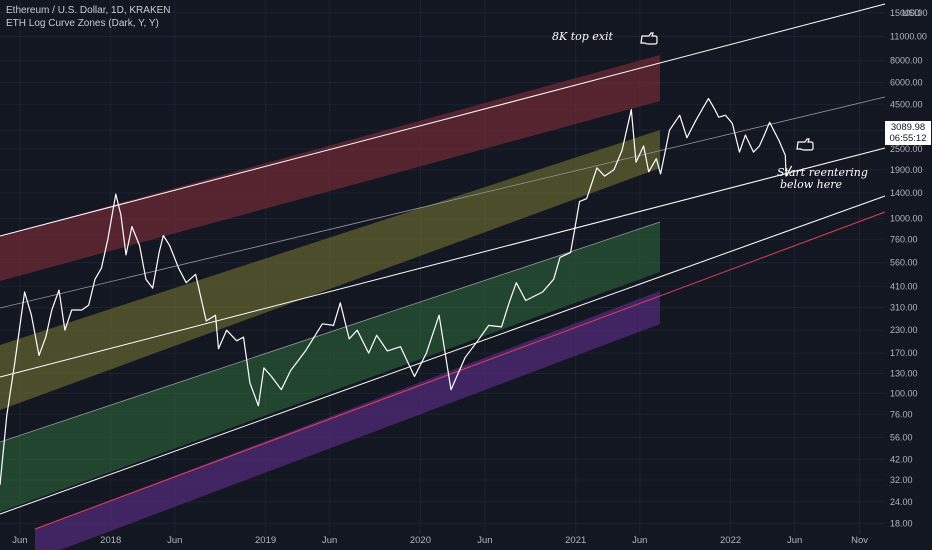  What do you see at coordinates (901, 437) in the screenshot?
I see `price-tick-label: 56.00` at bounding box center [901, 437].